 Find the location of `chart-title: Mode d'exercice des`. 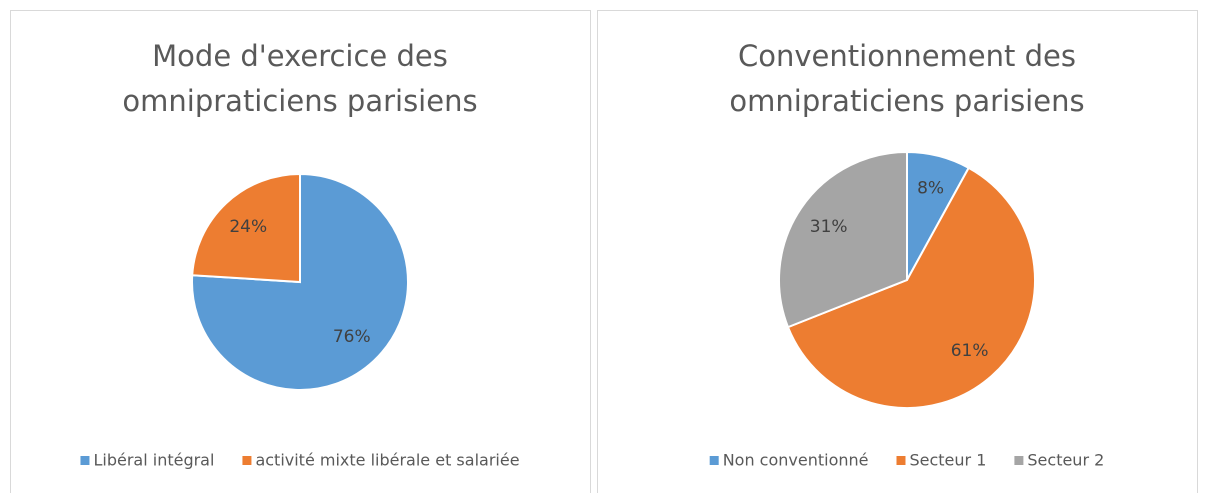

chart-title: Mode d'exercice des is located at coordinates (300, 56).